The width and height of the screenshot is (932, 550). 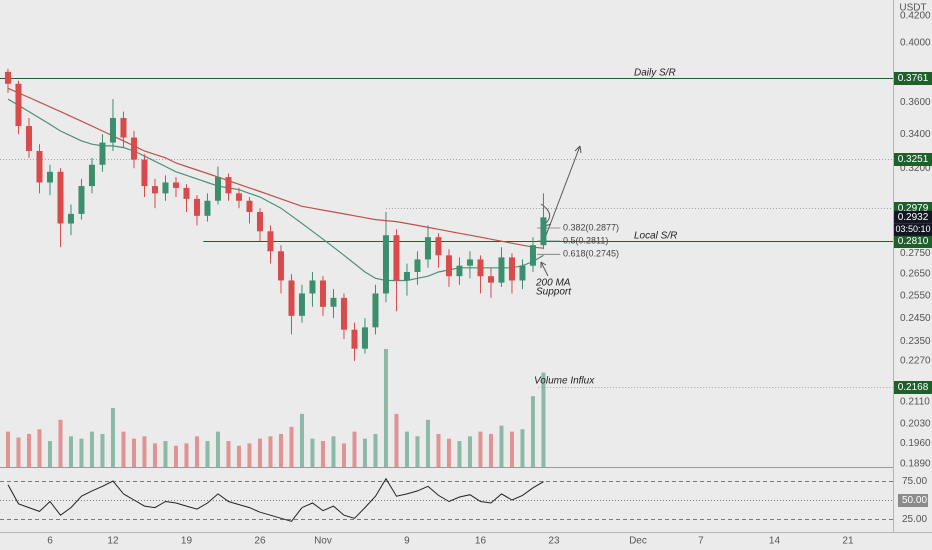 What do you see at coordinates (914, 519) in the screenshot?
I see `rsi-tick-label: 25.00` at bounding box center [914, 519].